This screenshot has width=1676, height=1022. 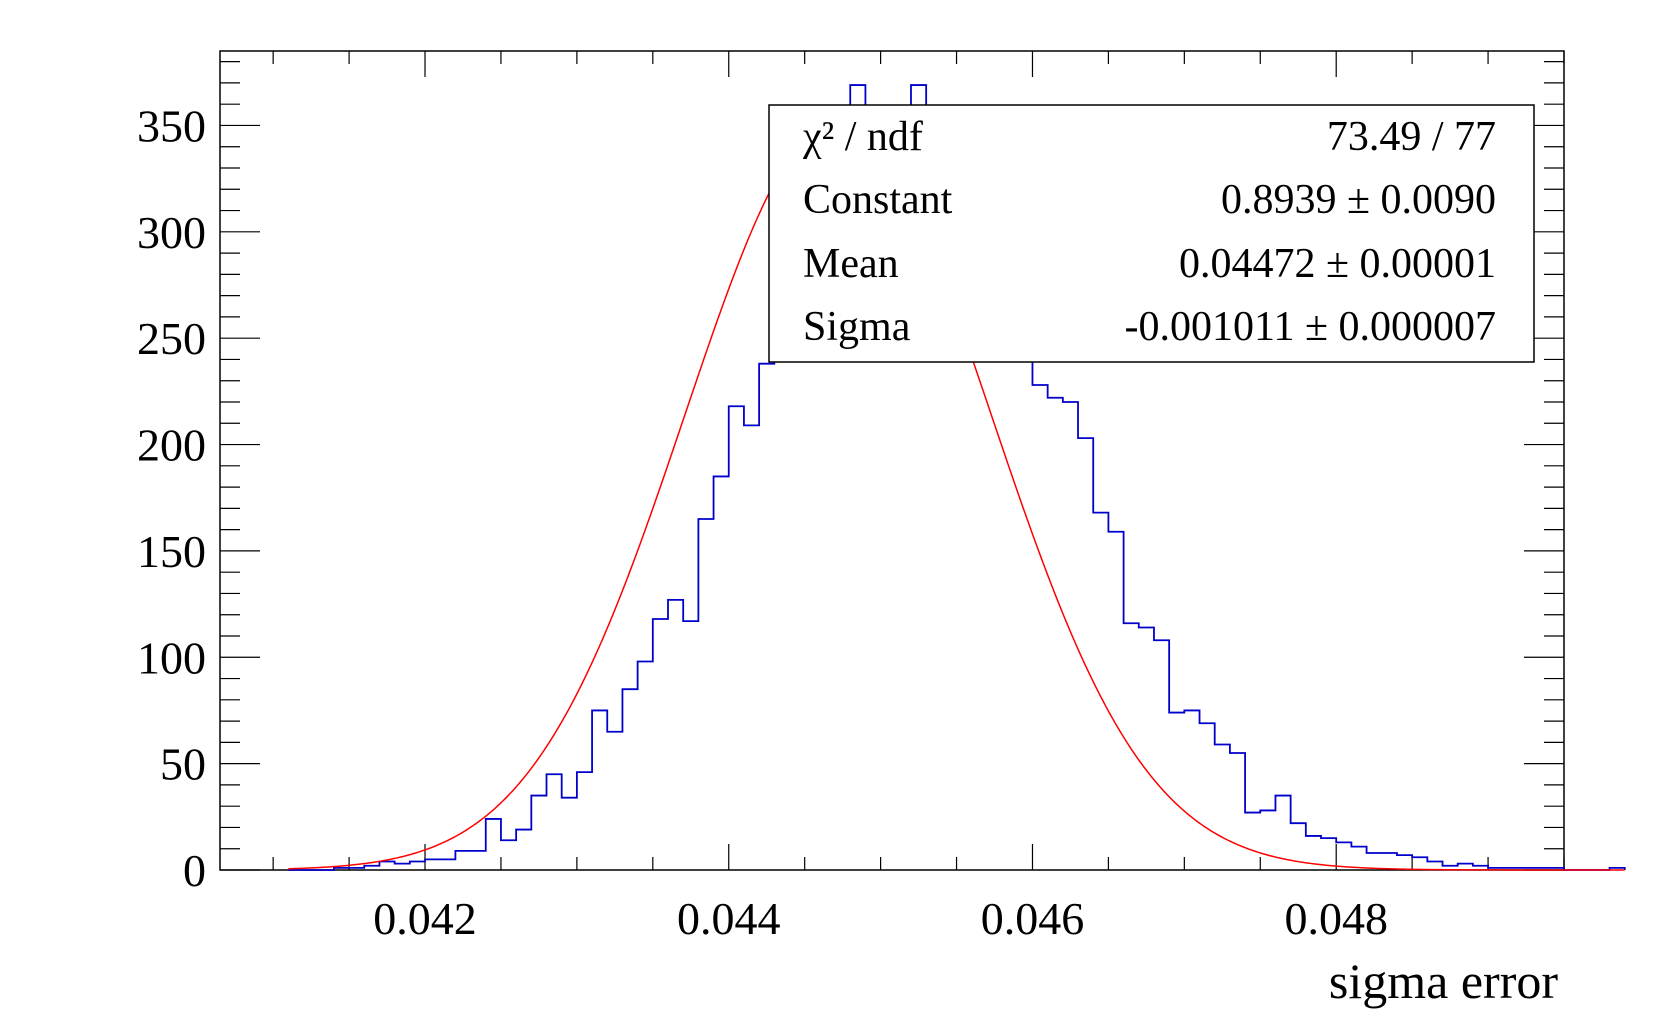 I want to click on stats-value: -0.001011 ± 0.000007, so click(x=1310, y=327).